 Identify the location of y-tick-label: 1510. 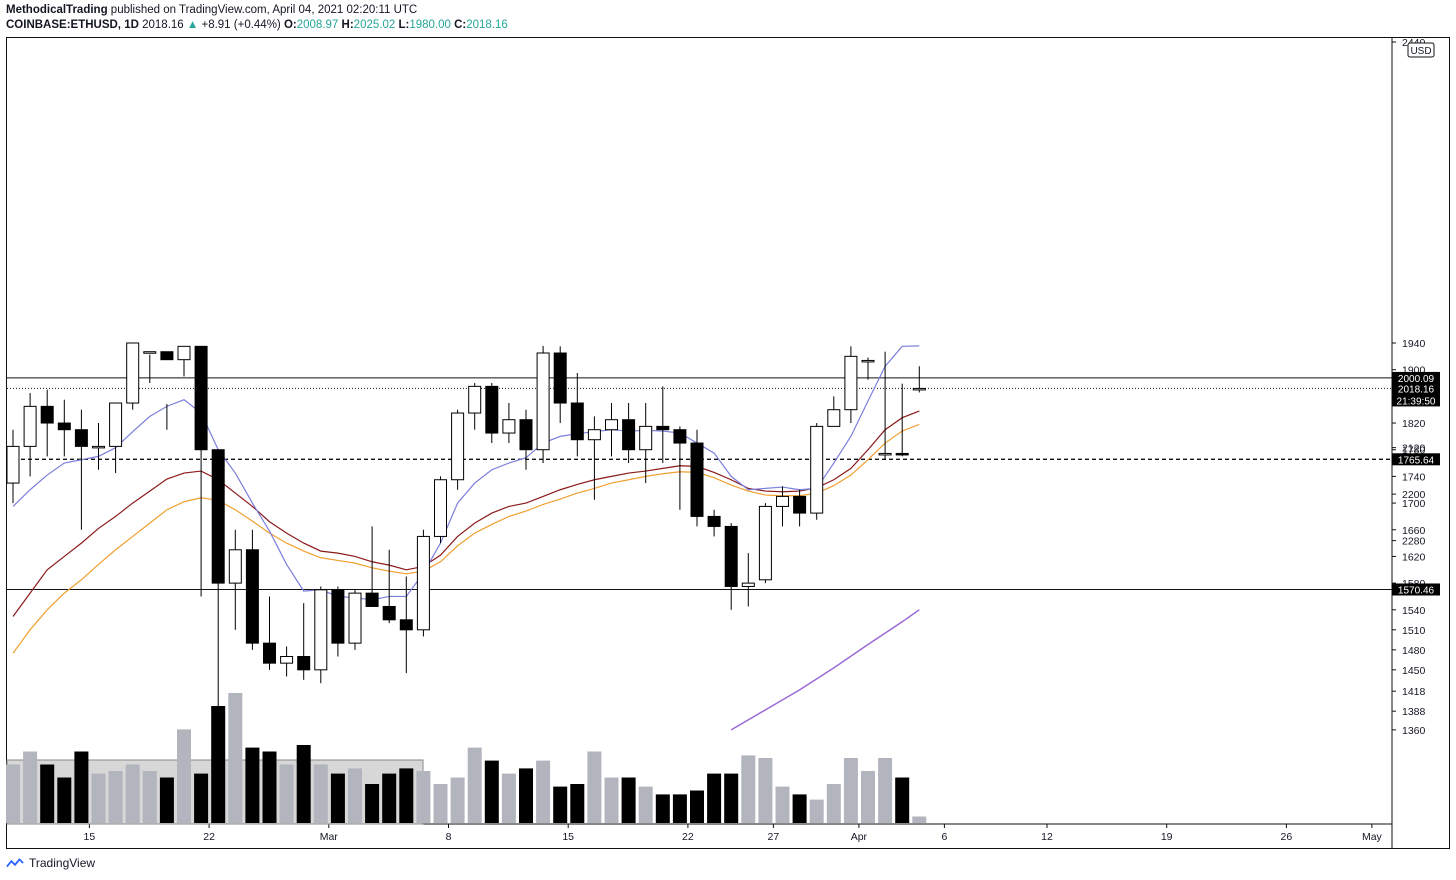
(1414, 631).